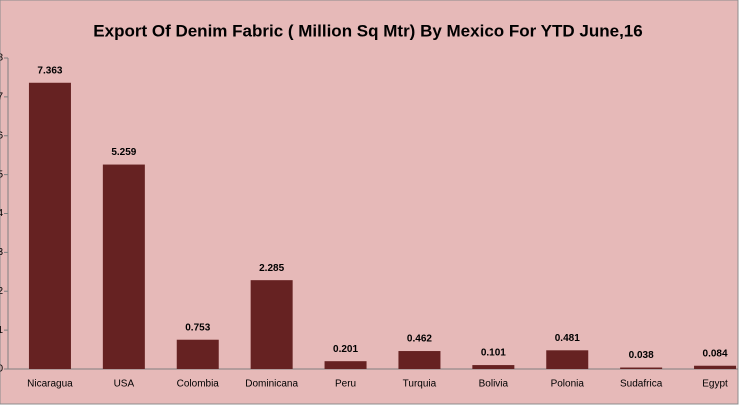 The image size is (740, 418). I want to click on y-tick-label: 7, so click(1, 97).